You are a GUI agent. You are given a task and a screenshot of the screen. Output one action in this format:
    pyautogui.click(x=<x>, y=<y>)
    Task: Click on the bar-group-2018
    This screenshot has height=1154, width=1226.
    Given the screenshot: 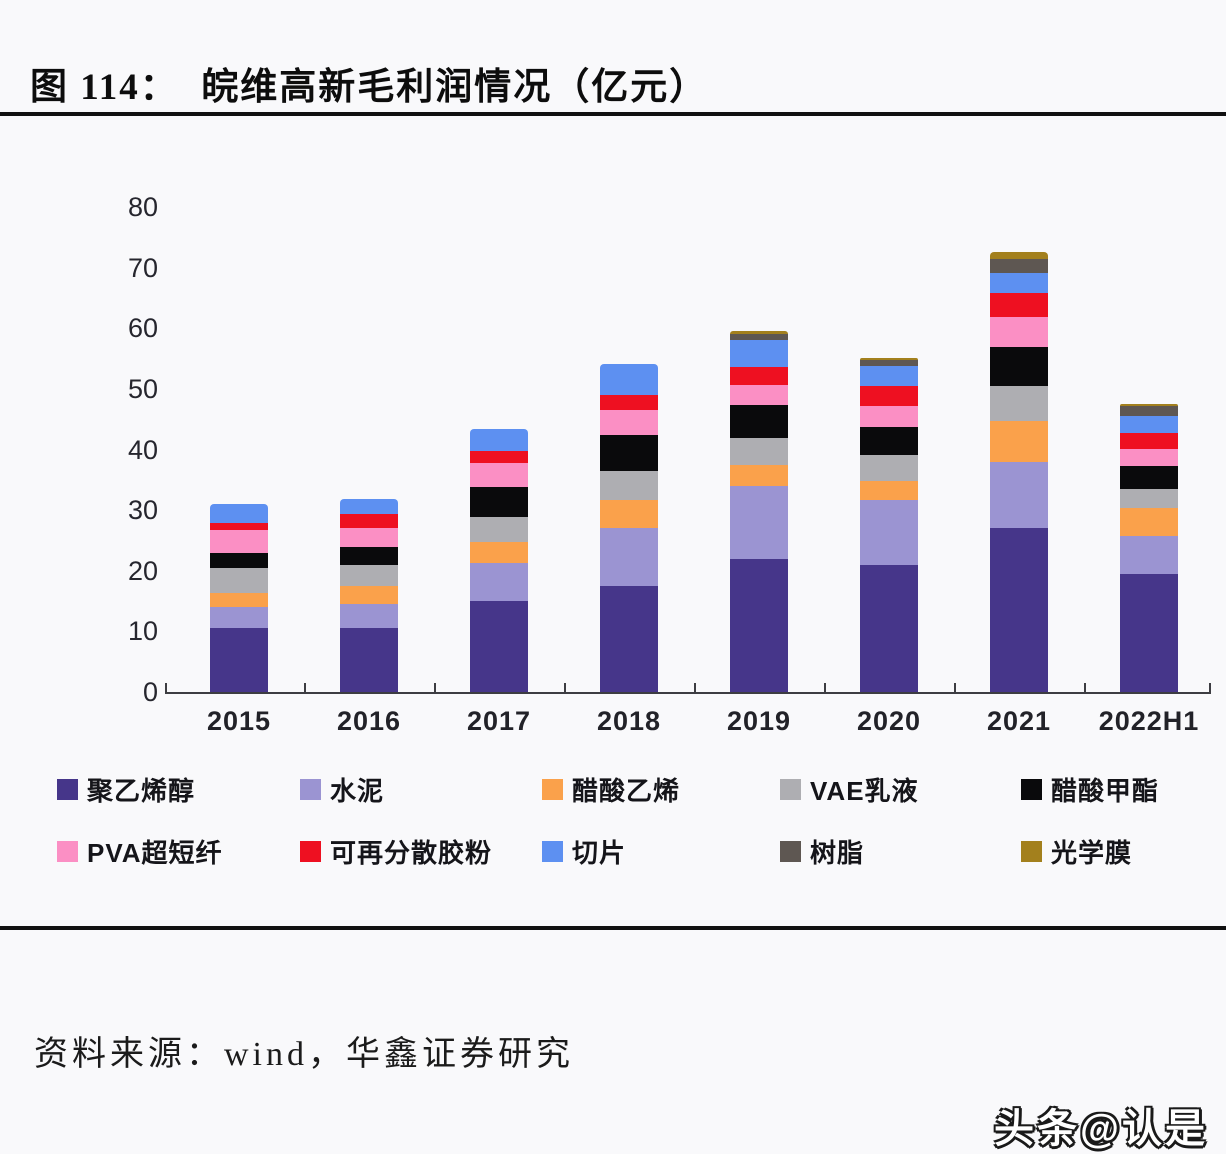 What is the action you would take?
    pyautogui.click(x=629, y=449)
    